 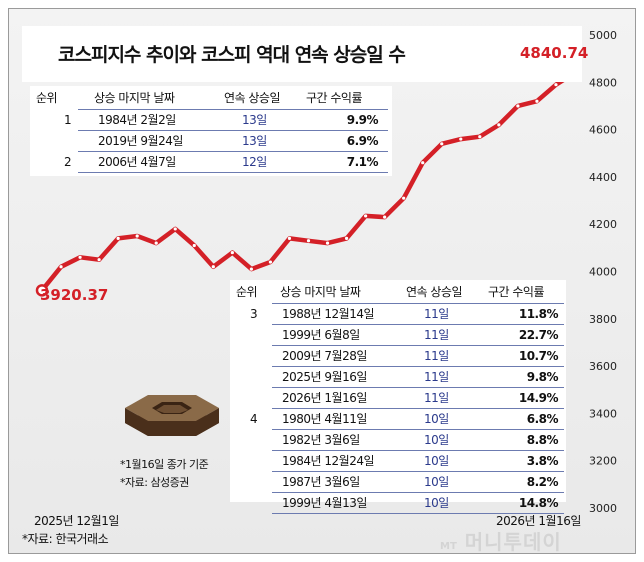 What do you see at coordinates (448, 546) in the screenshot?
I see `watermark-prefix: MT` at bounding box center [448, 546].